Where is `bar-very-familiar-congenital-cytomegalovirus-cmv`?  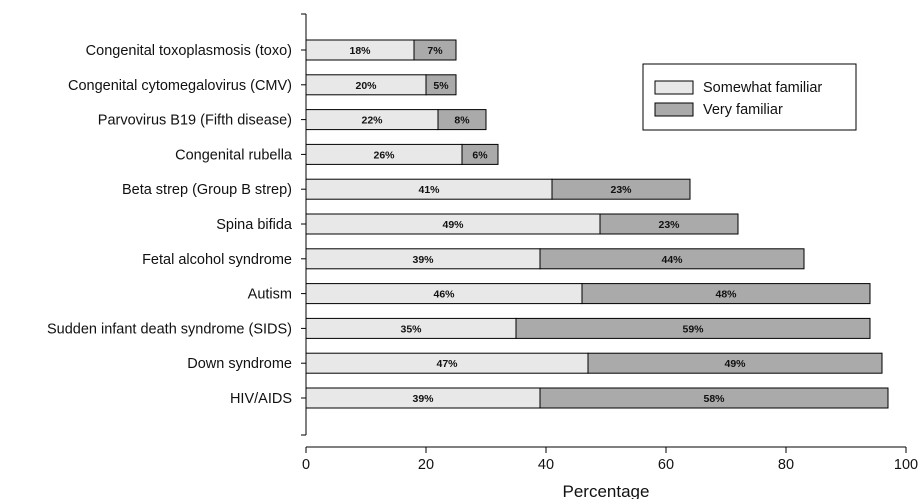 bar-very-familiar-congenital-cytomegalovirus-cmv is located at coordinates (441, 85).